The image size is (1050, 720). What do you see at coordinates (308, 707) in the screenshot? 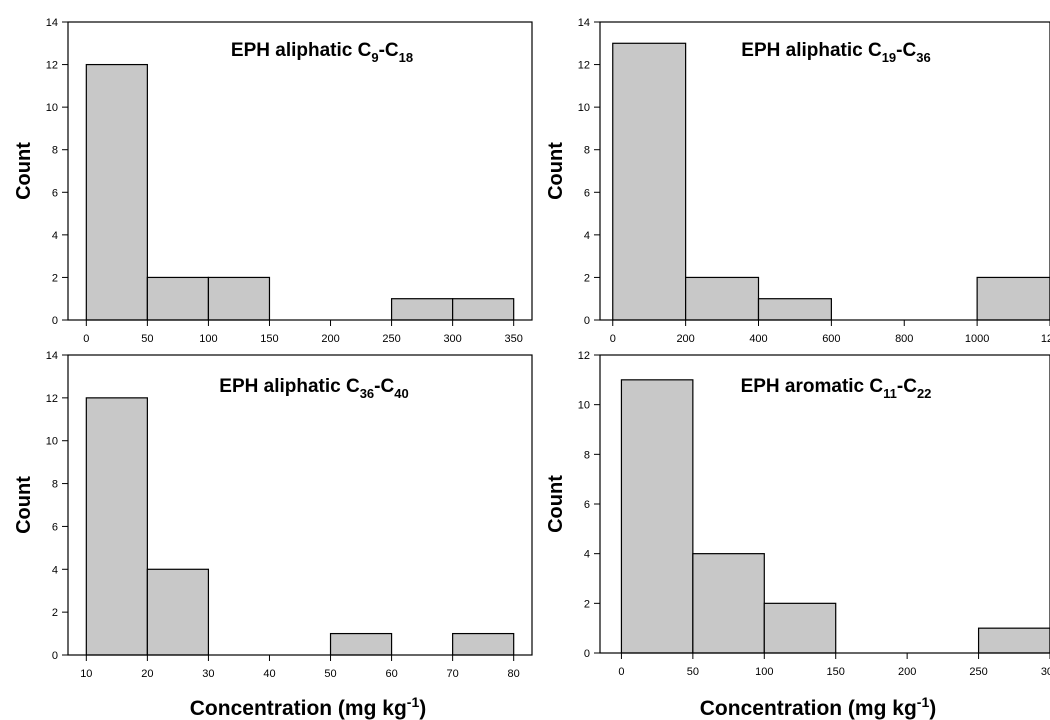
I see `x-axis-label-left: Concentration (mg kg-1)` at bounding box center [308, 707].